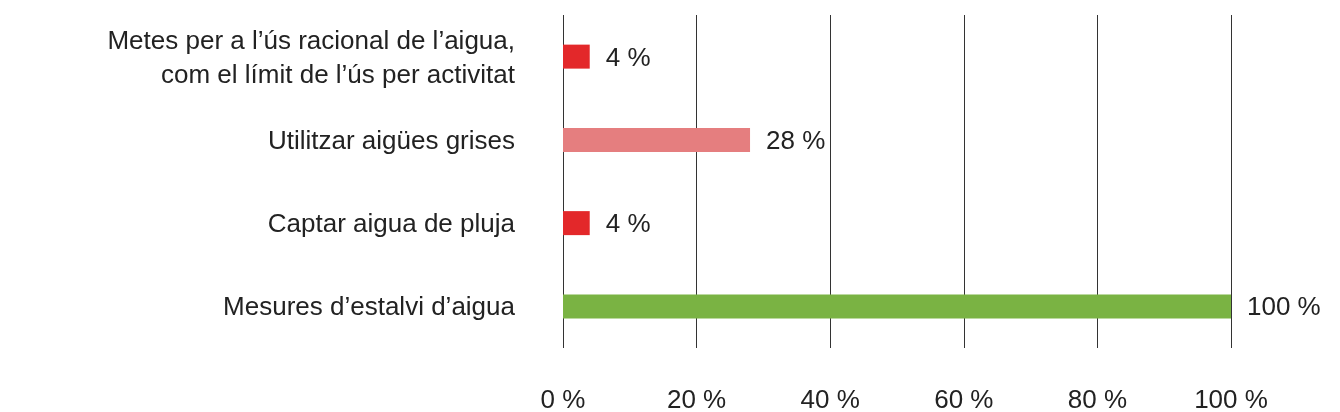 This screenshot has width=1340, height=412. What do you see at coordinates (369, 306) in the screenshot?
I see `y-tick-label: Mesures d’estalvi d’aigua` at bounding box center [369, 306].